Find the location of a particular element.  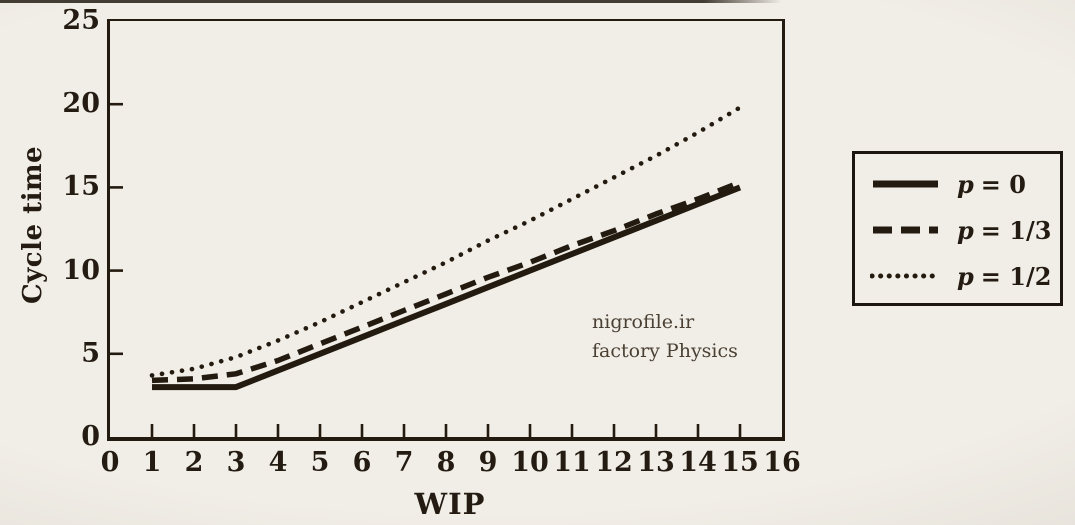

legend: p = 0 p = 1/3 p = 1/2 is located at coordinates (957, 228).